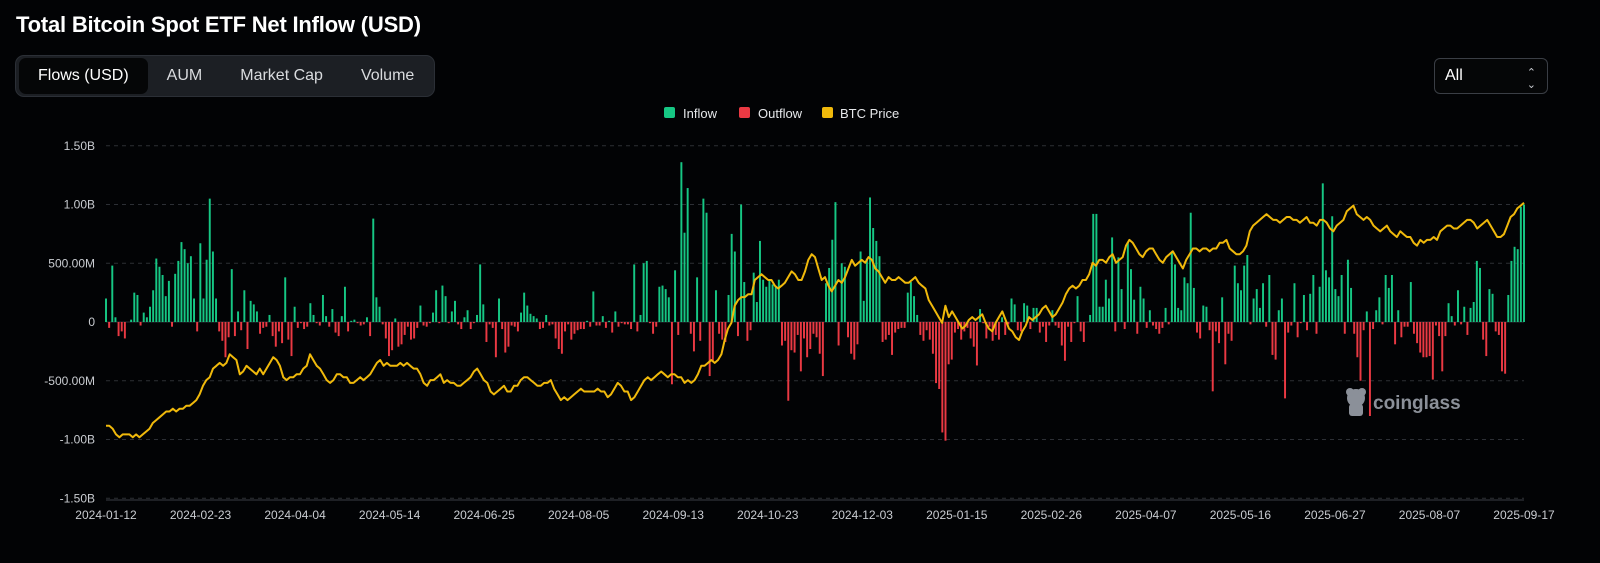  Describe the element at coordinates (1491, 76) in the screenshot. I see `range-select: All ⌃ ⌄` at that location.